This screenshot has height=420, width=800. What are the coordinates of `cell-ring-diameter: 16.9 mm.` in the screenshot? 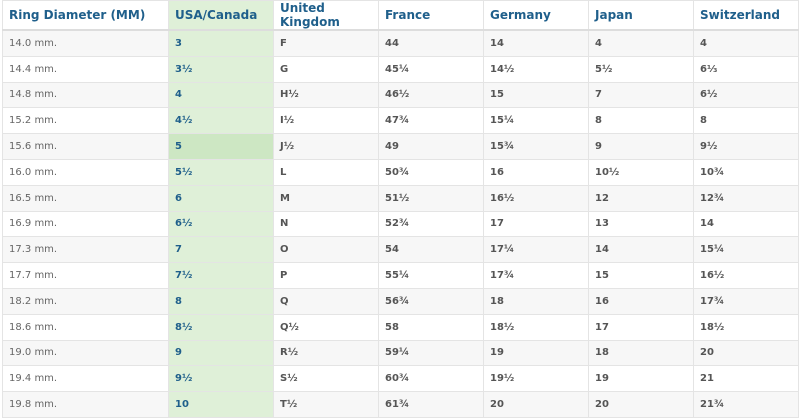 It's located at (85, 224).